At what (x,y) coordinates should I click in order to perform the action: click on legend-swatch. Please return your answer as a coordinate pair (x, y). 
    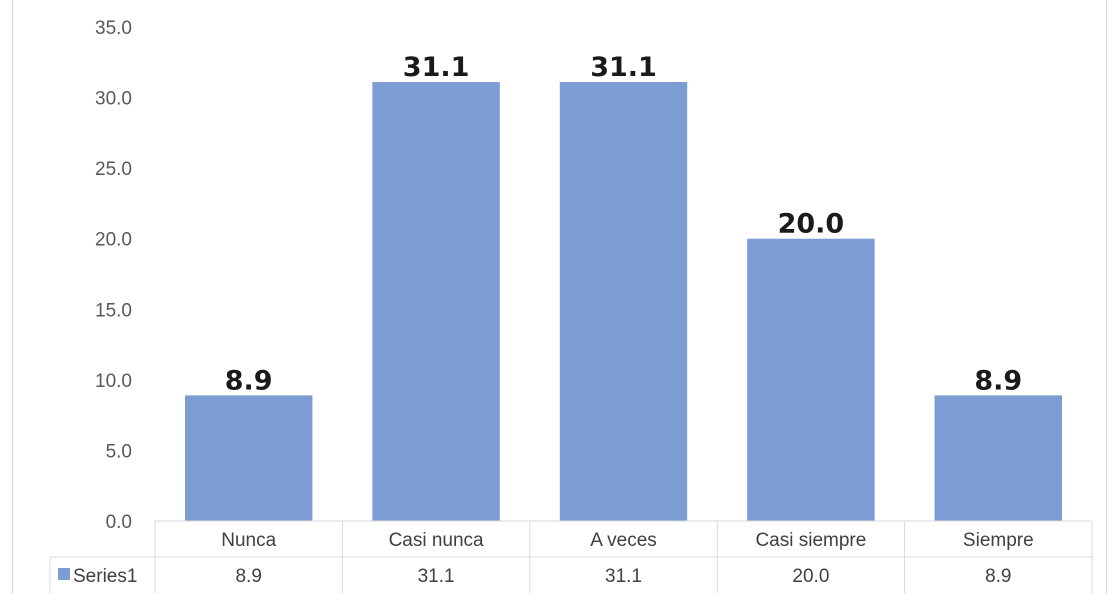
    Looking at the image, I should click on (64, 574).